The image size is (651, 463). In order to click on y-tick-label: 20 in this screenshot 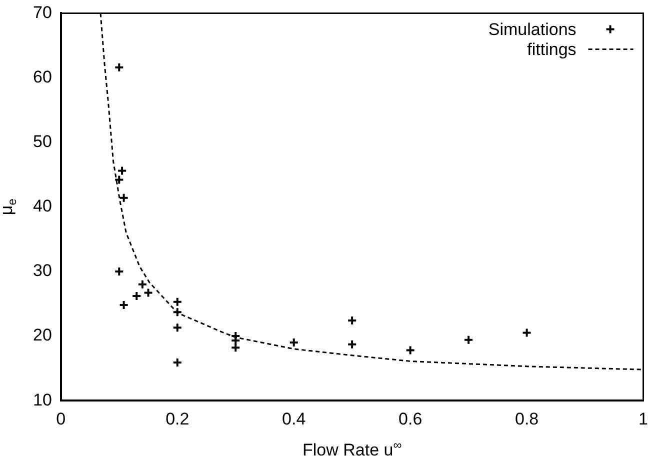, I will do `click(42, 335)`.